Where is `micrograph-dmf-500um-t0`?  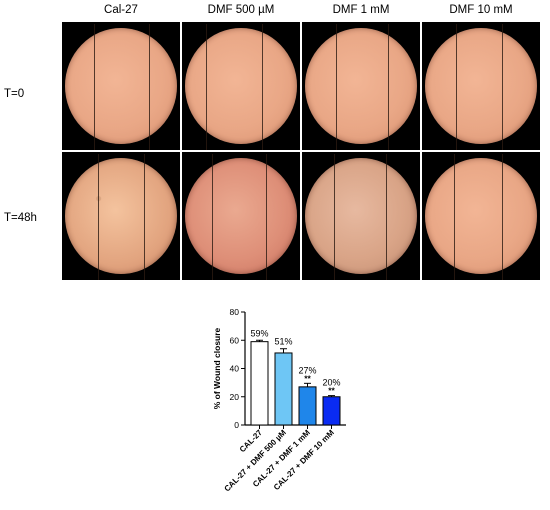
micrograph-dmf-500um-t0 is located at coordinates (241, 86).